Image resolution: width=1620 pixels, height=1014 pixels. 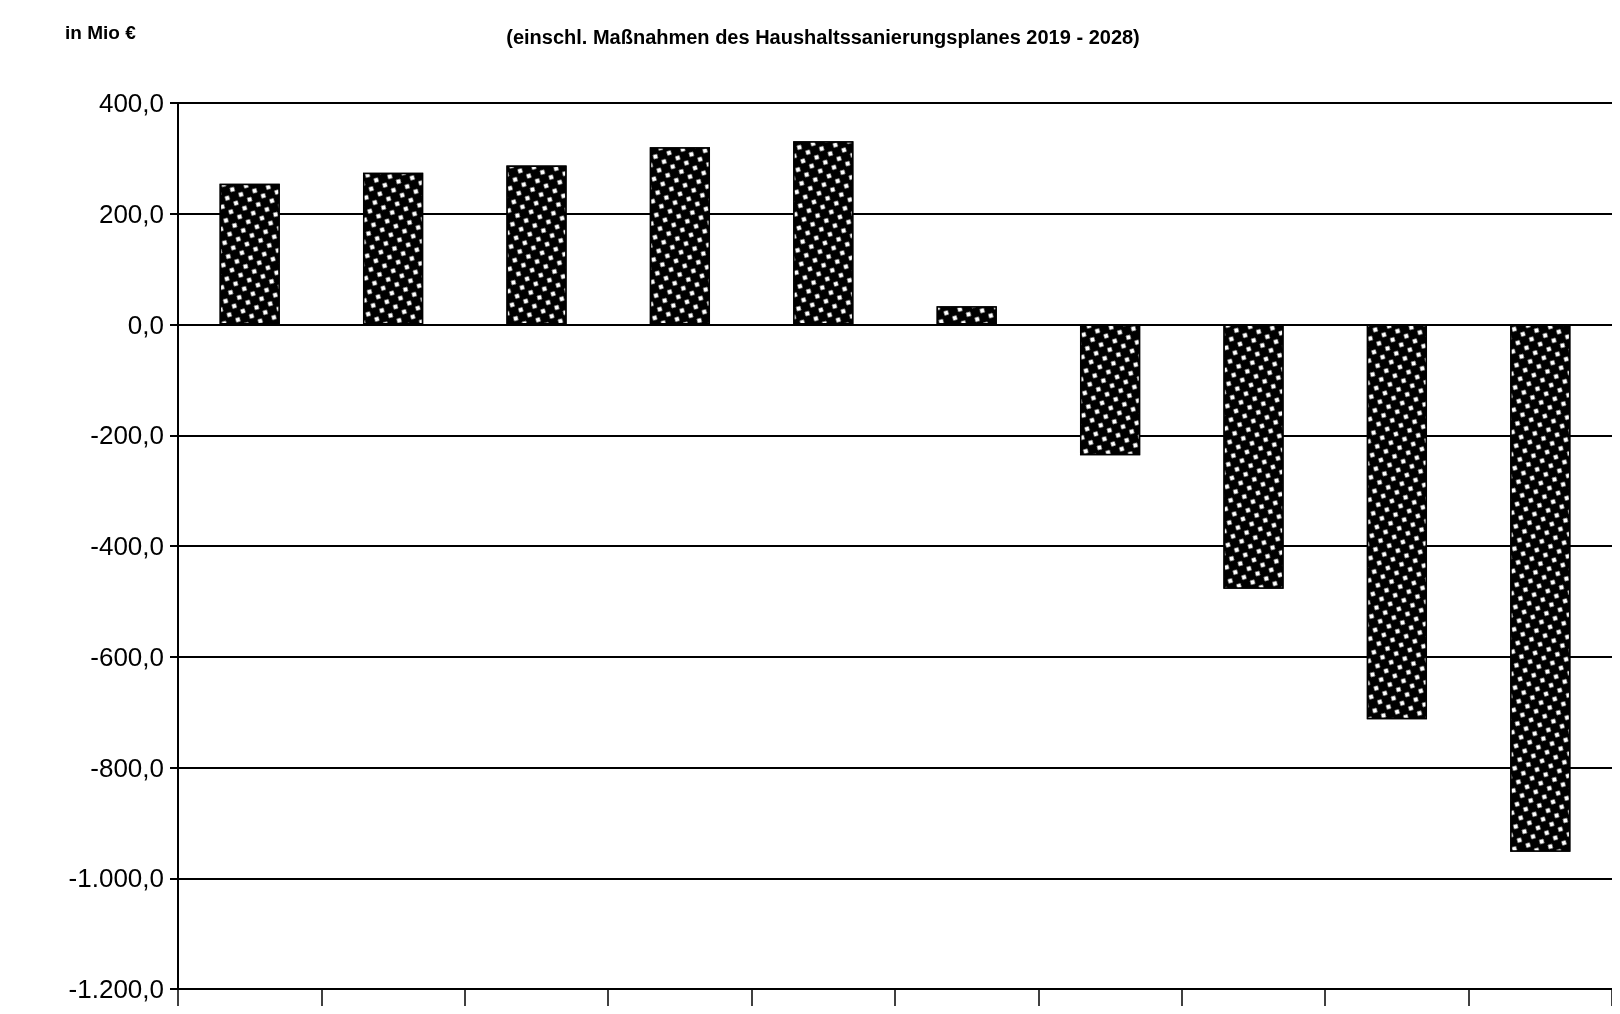 I want to click on y-tick-label: 200,0, so click(x=131, y=213).